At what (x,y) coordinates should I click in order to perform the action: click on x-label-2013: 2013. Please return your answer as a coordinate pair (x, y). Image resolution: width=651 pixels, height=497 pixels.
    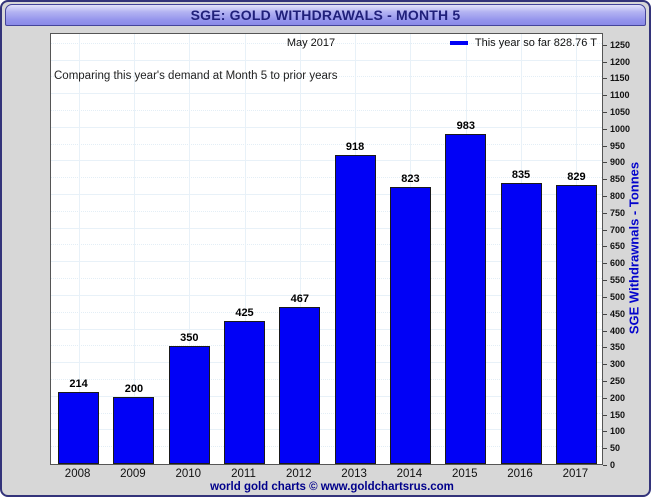
    Looking at the image, I should click on (354, 474).